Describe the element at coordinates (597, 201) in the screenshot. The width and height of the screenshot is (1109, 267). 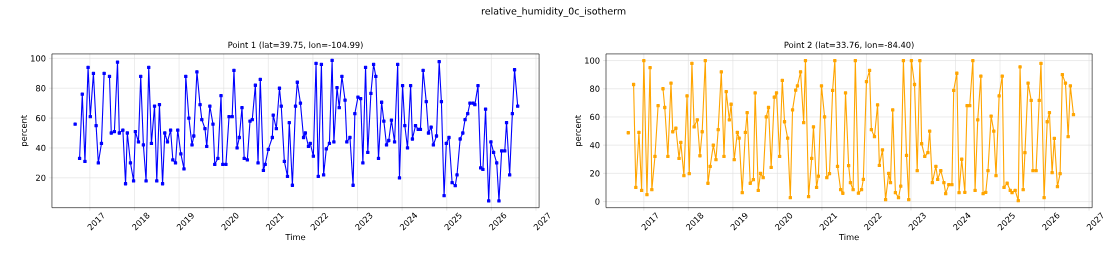
I see `y-tick-label: 0` at that location.